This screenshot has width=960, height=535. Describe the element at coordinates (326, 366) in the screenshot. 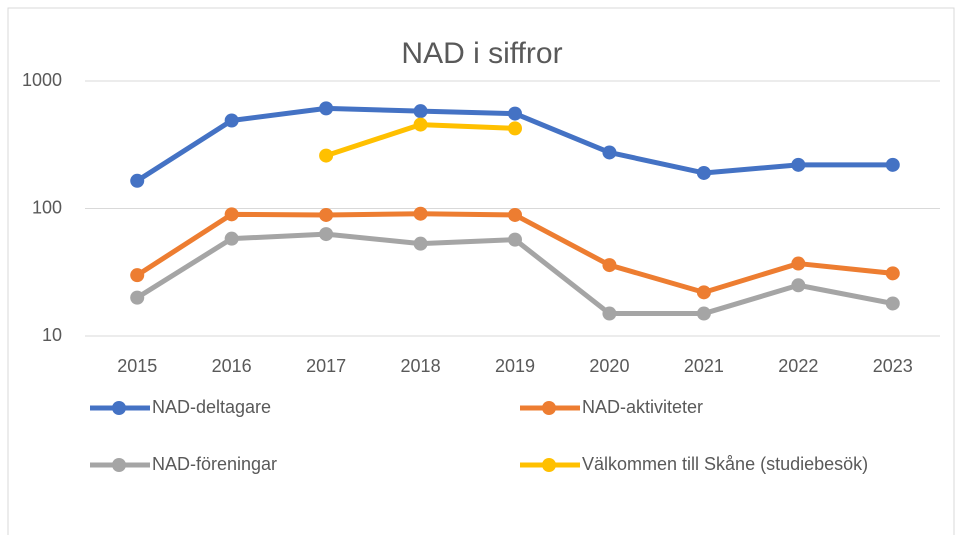

I see `x-tick-label: 2017` at that location.